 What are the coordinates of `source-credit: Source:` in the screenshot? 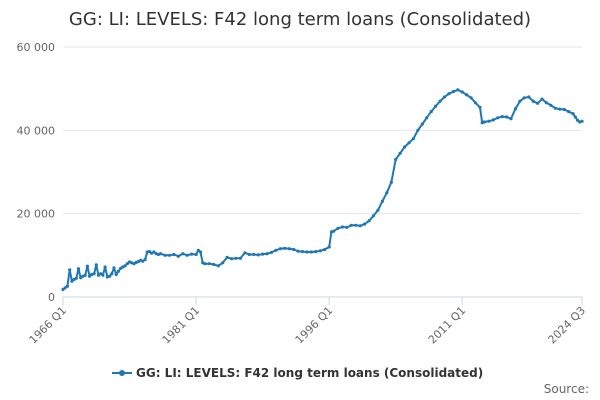 It's located at (566, 389).